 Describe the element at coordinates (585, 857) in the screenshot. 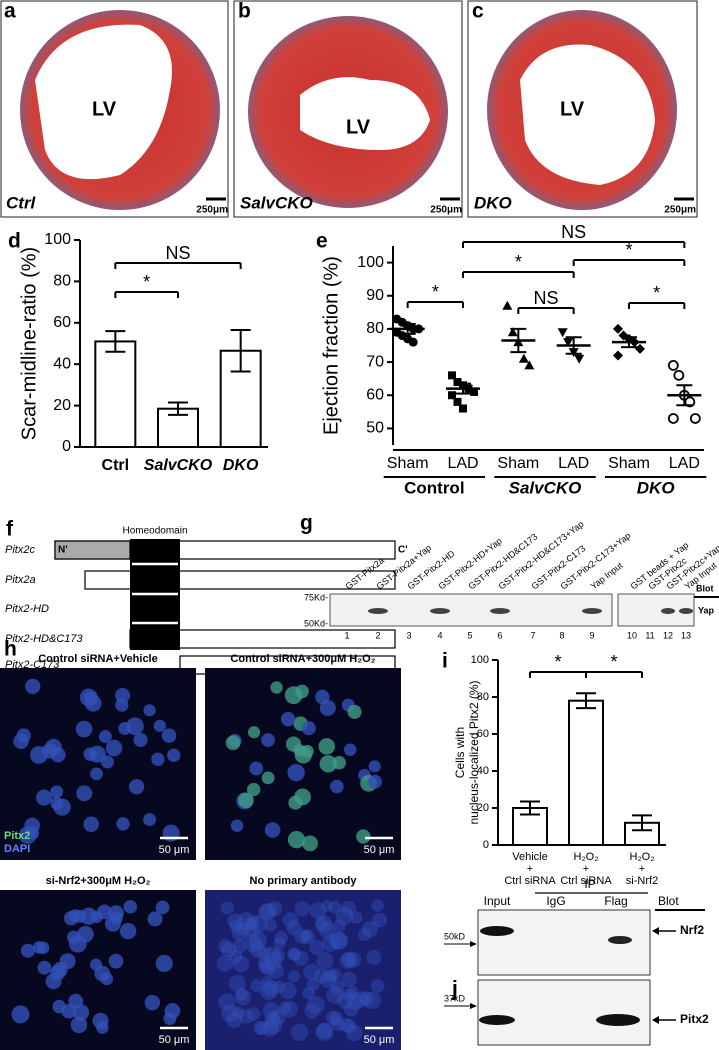

I see `x-tick-label: H₂O₂` at that location.